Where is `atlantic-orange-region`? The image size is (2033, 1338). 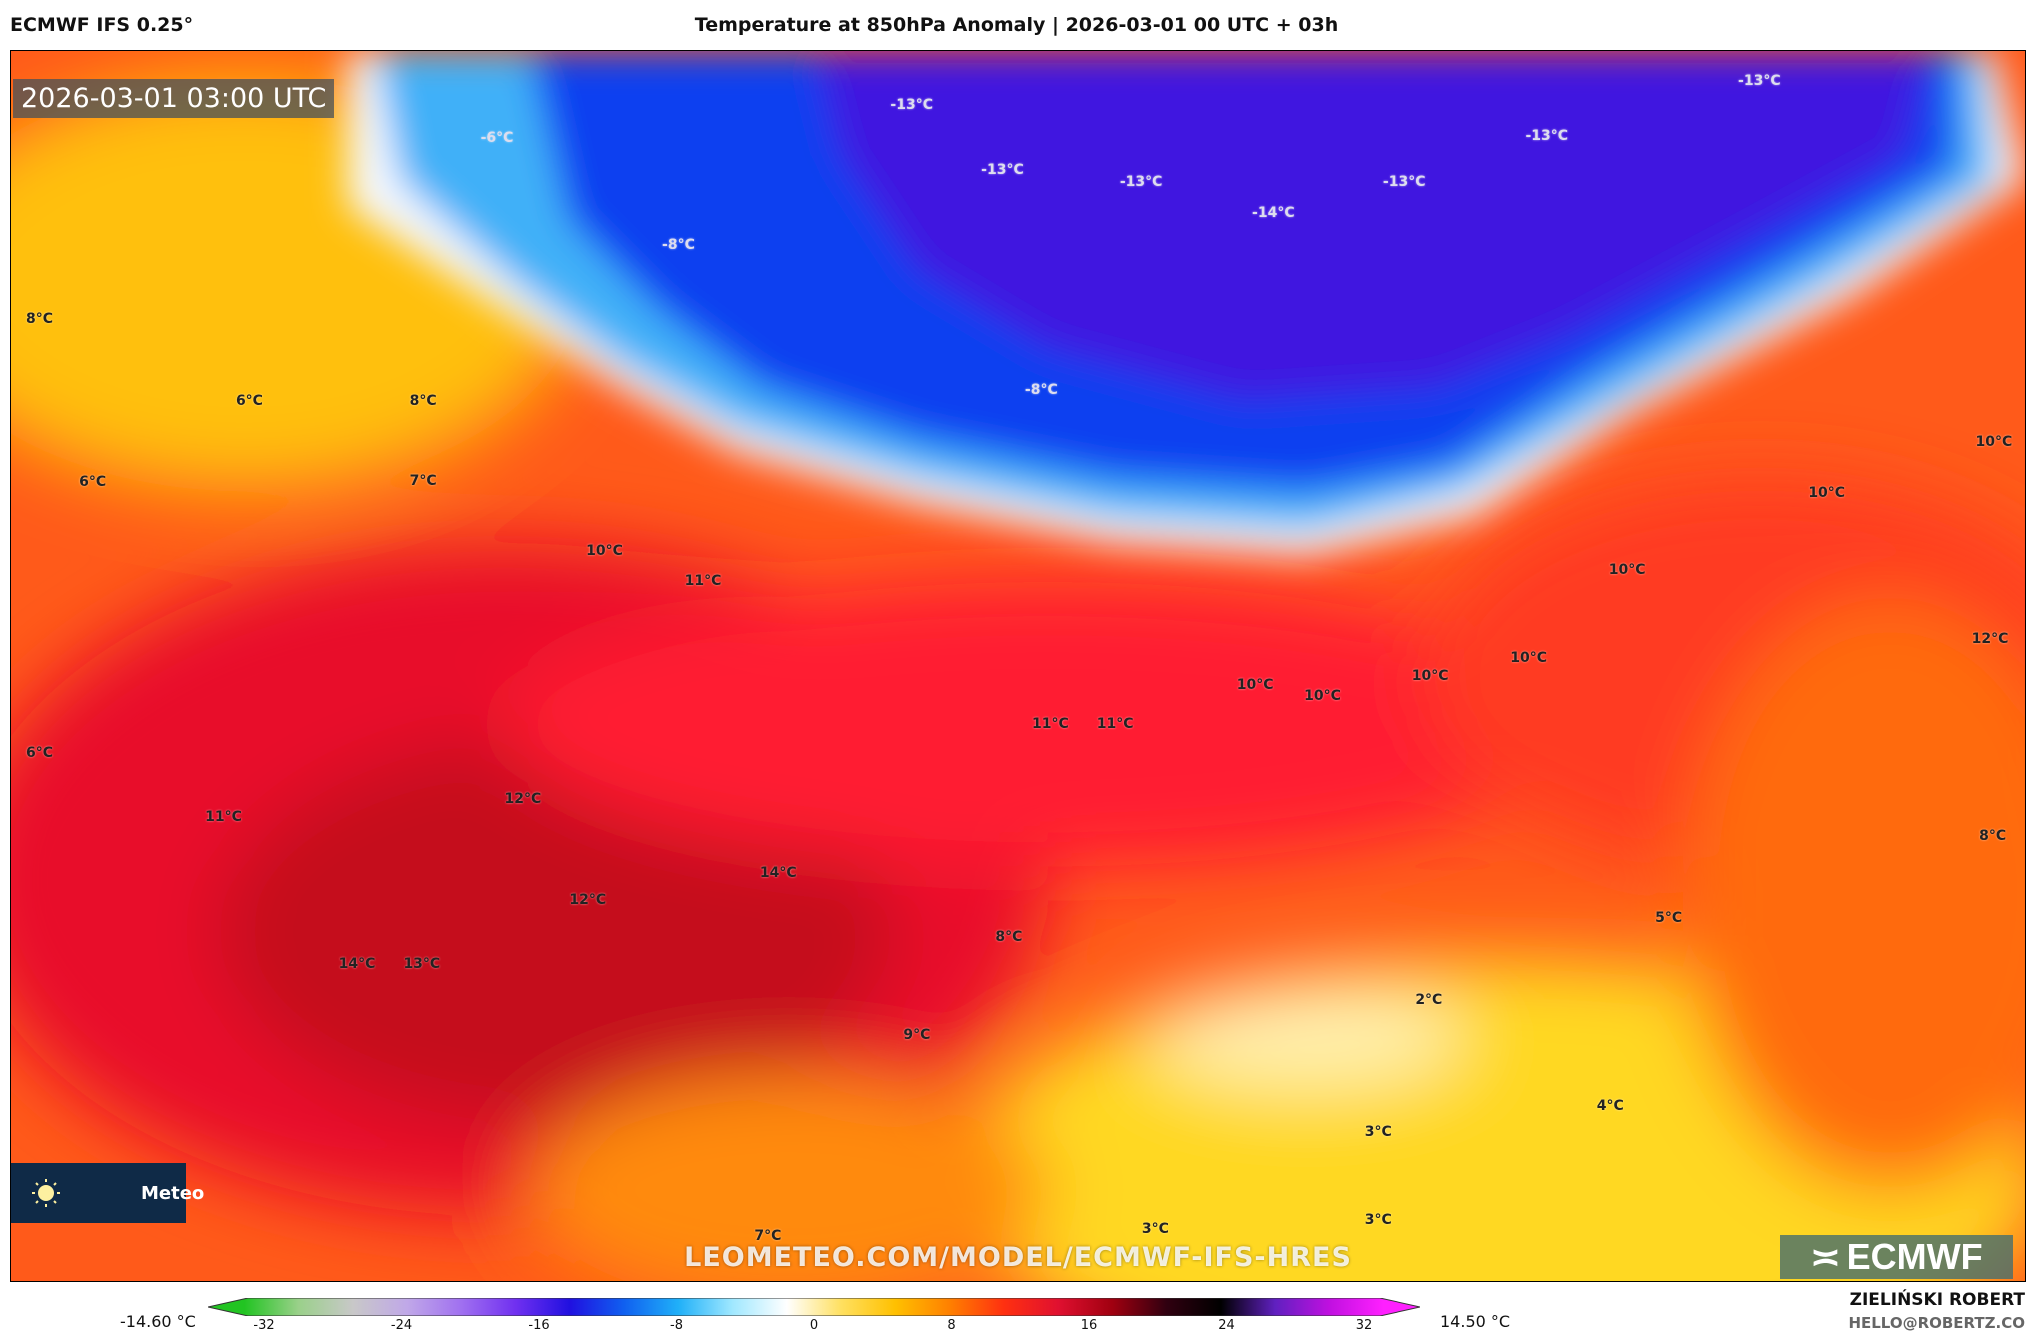
atlantic-orange-region is located at coordinates (1853, 892).